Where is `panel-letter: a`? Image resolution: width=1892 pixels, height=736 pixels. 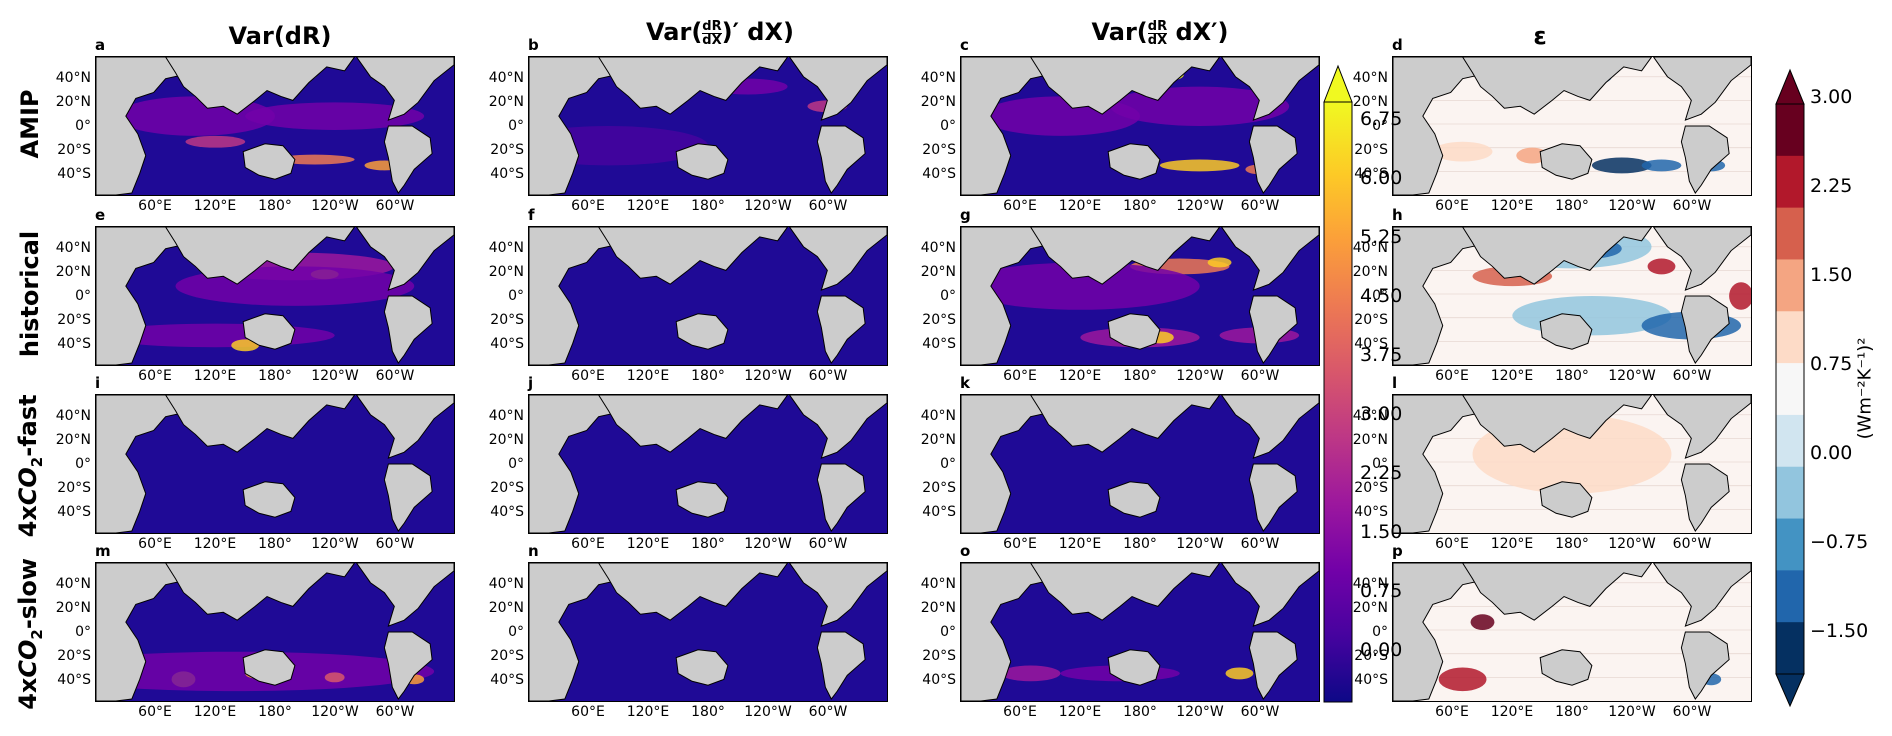 panel-letter: a is located at coordinates (100, 45).